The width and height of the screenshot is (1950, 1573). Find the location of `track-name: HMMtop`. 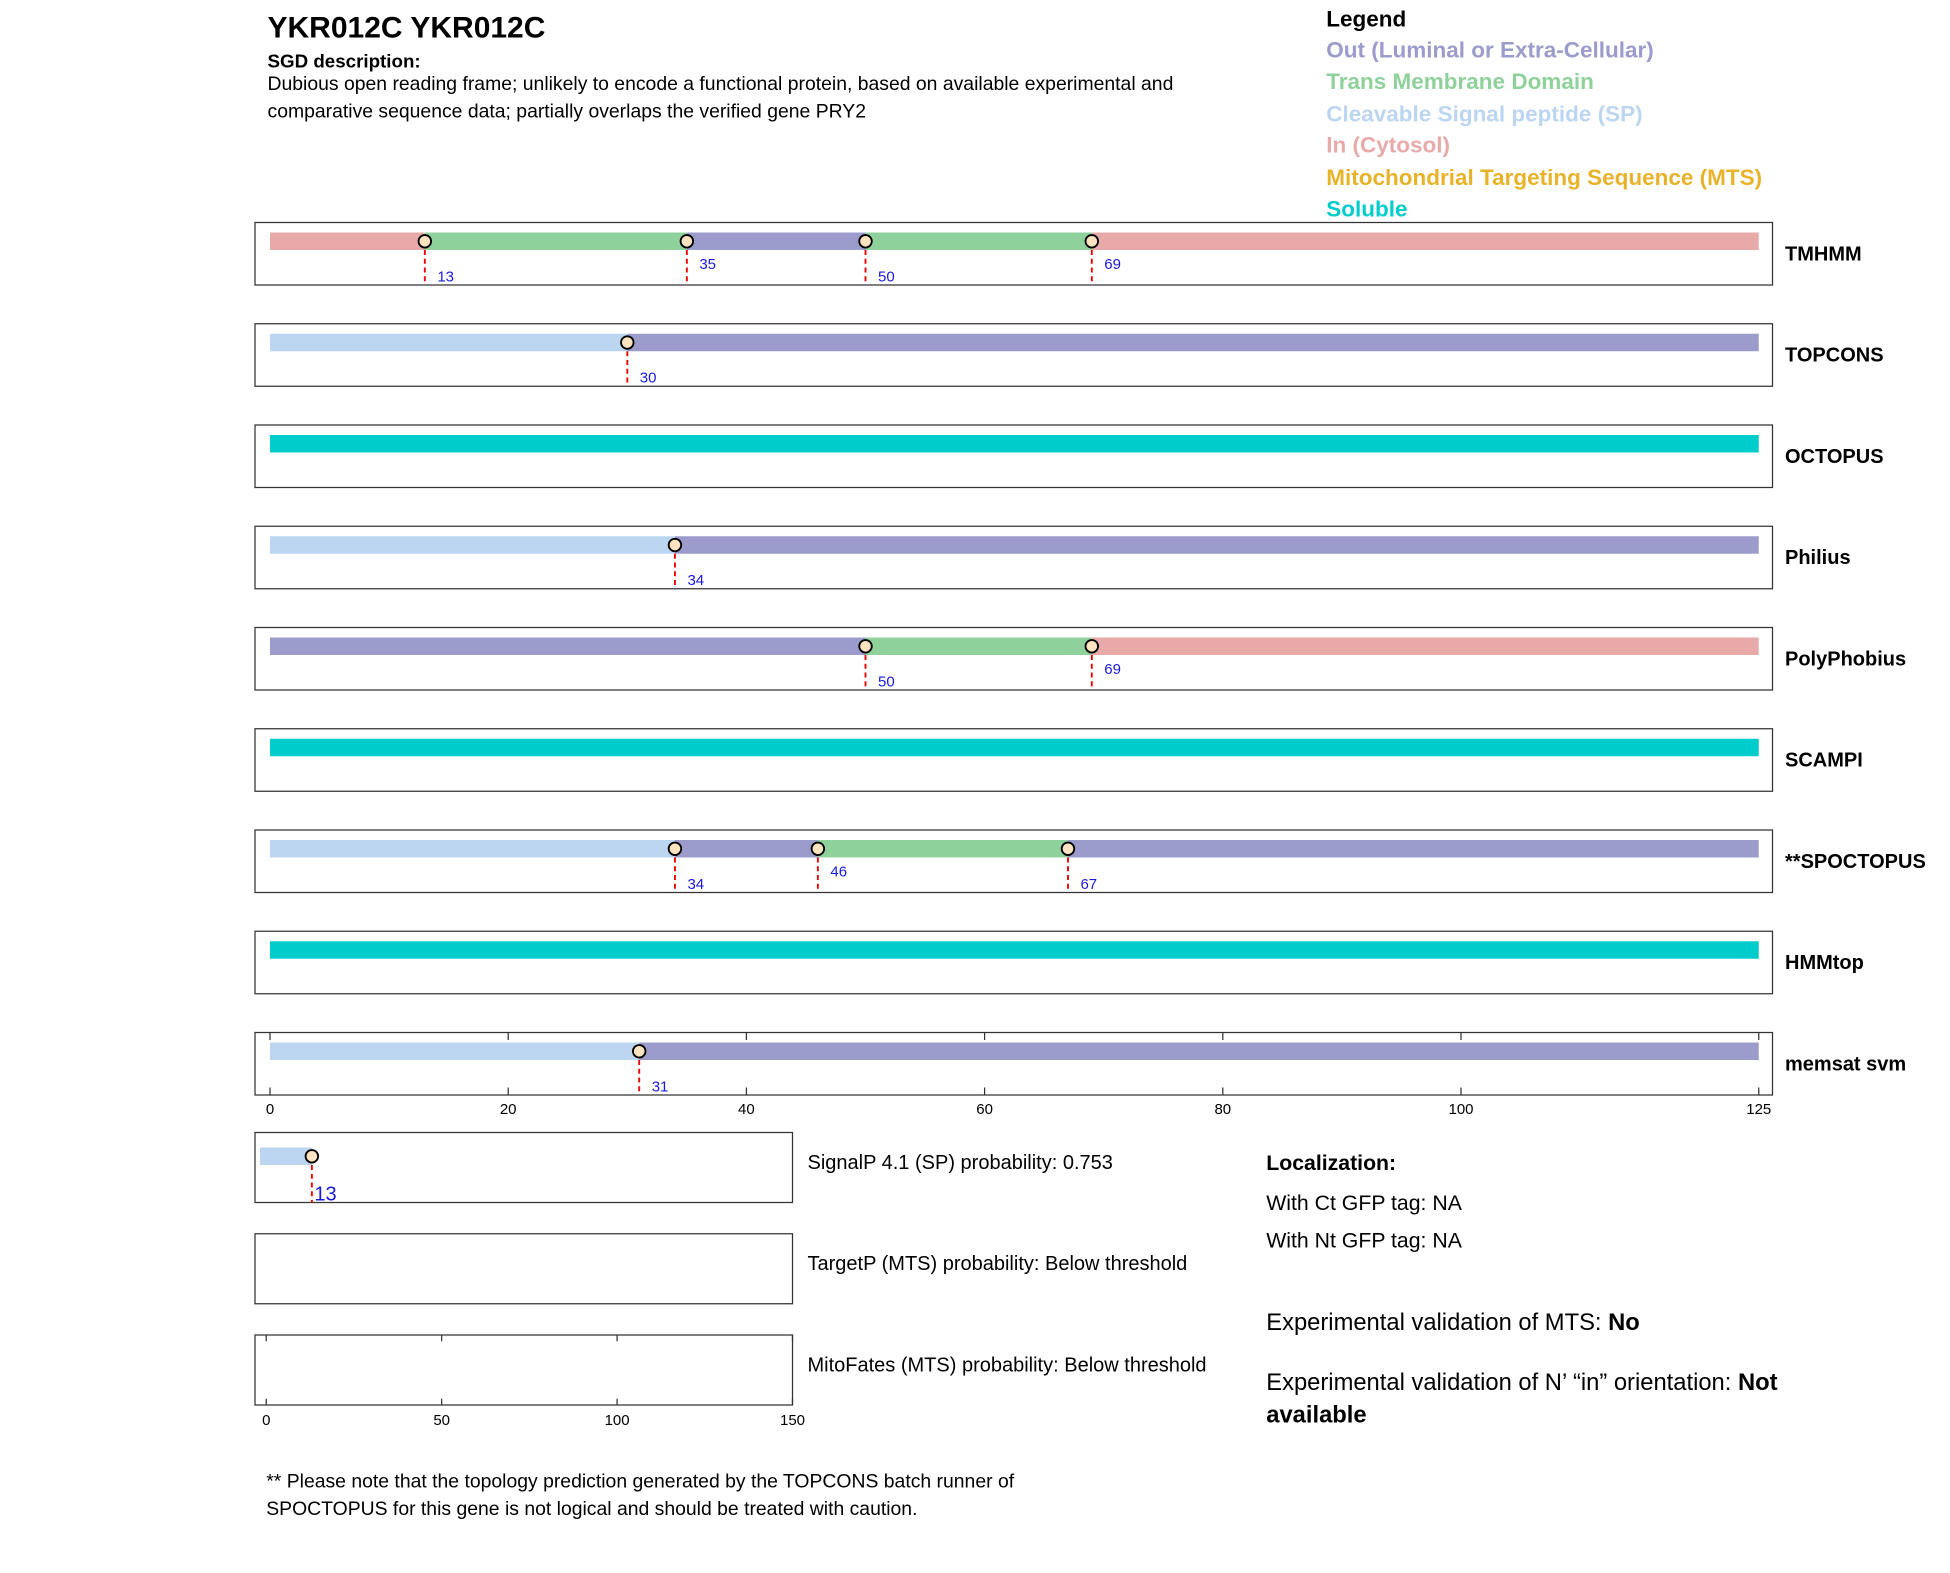

track-name: HMMtop is located at coordinates (1824, 963).